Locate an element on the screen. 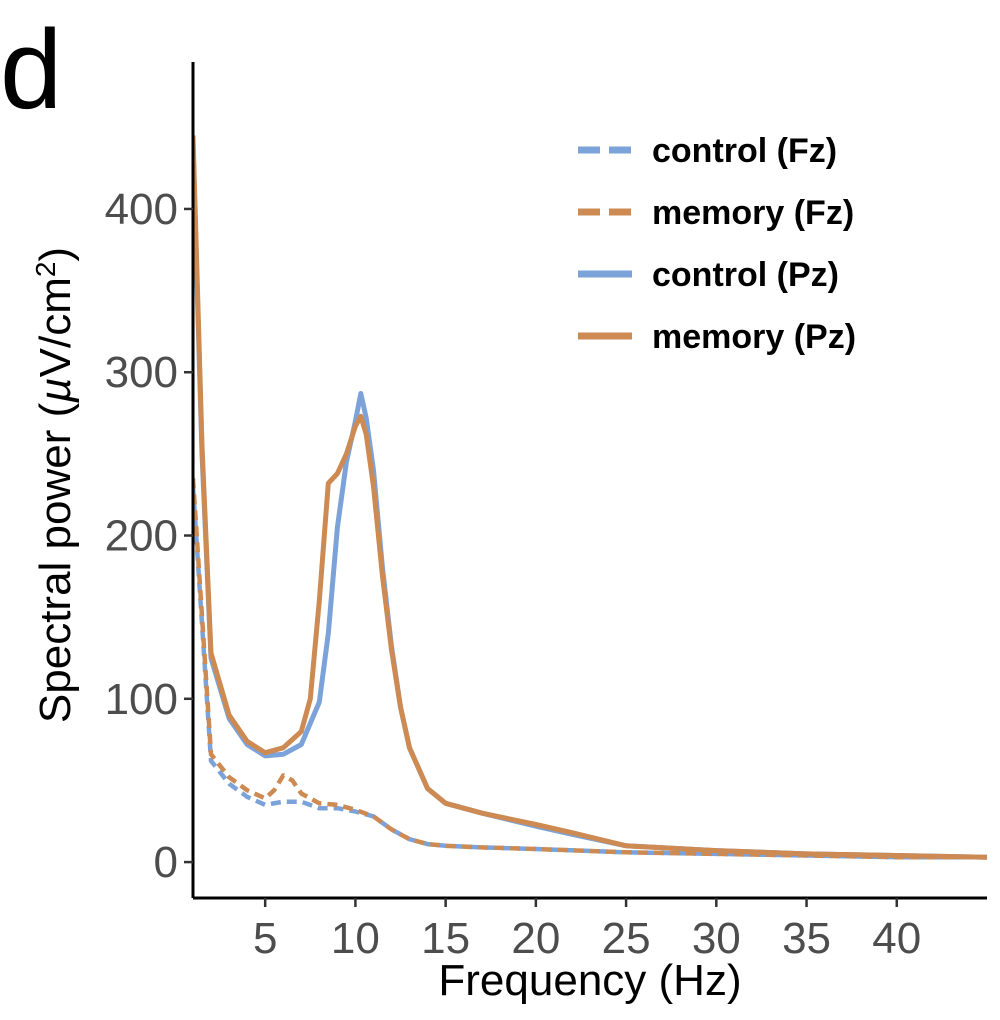  x-tick-label: 35 is located at coordinates (806, 938).